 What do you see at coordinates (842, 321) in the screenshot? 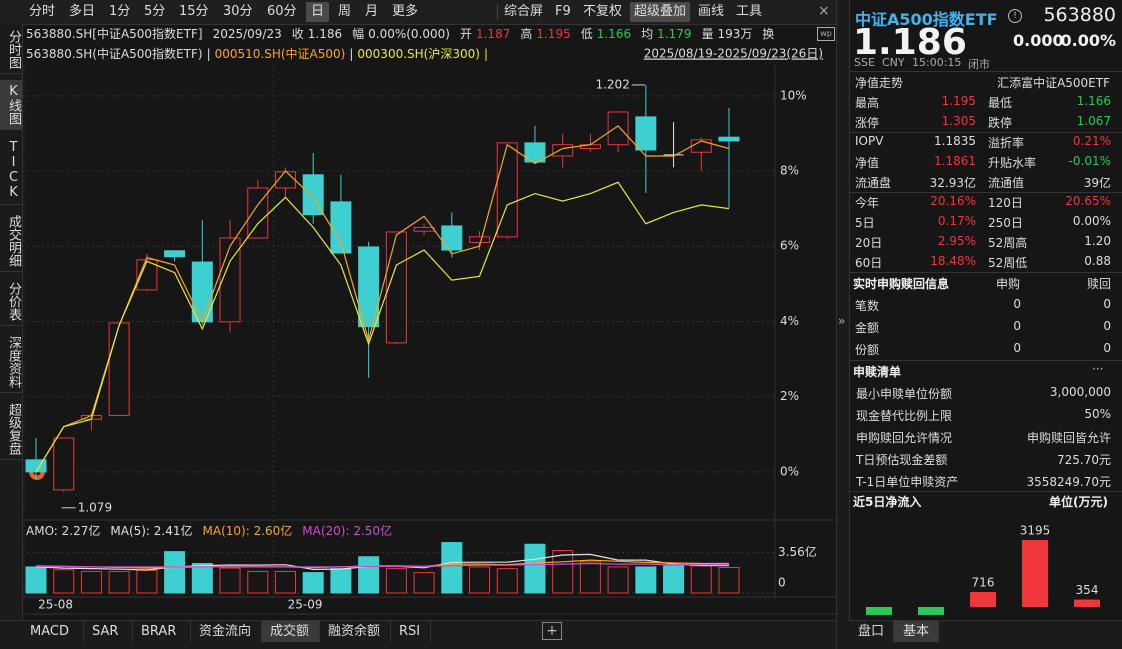
I see `expand-icon: »` at bounding box center [842, 321].